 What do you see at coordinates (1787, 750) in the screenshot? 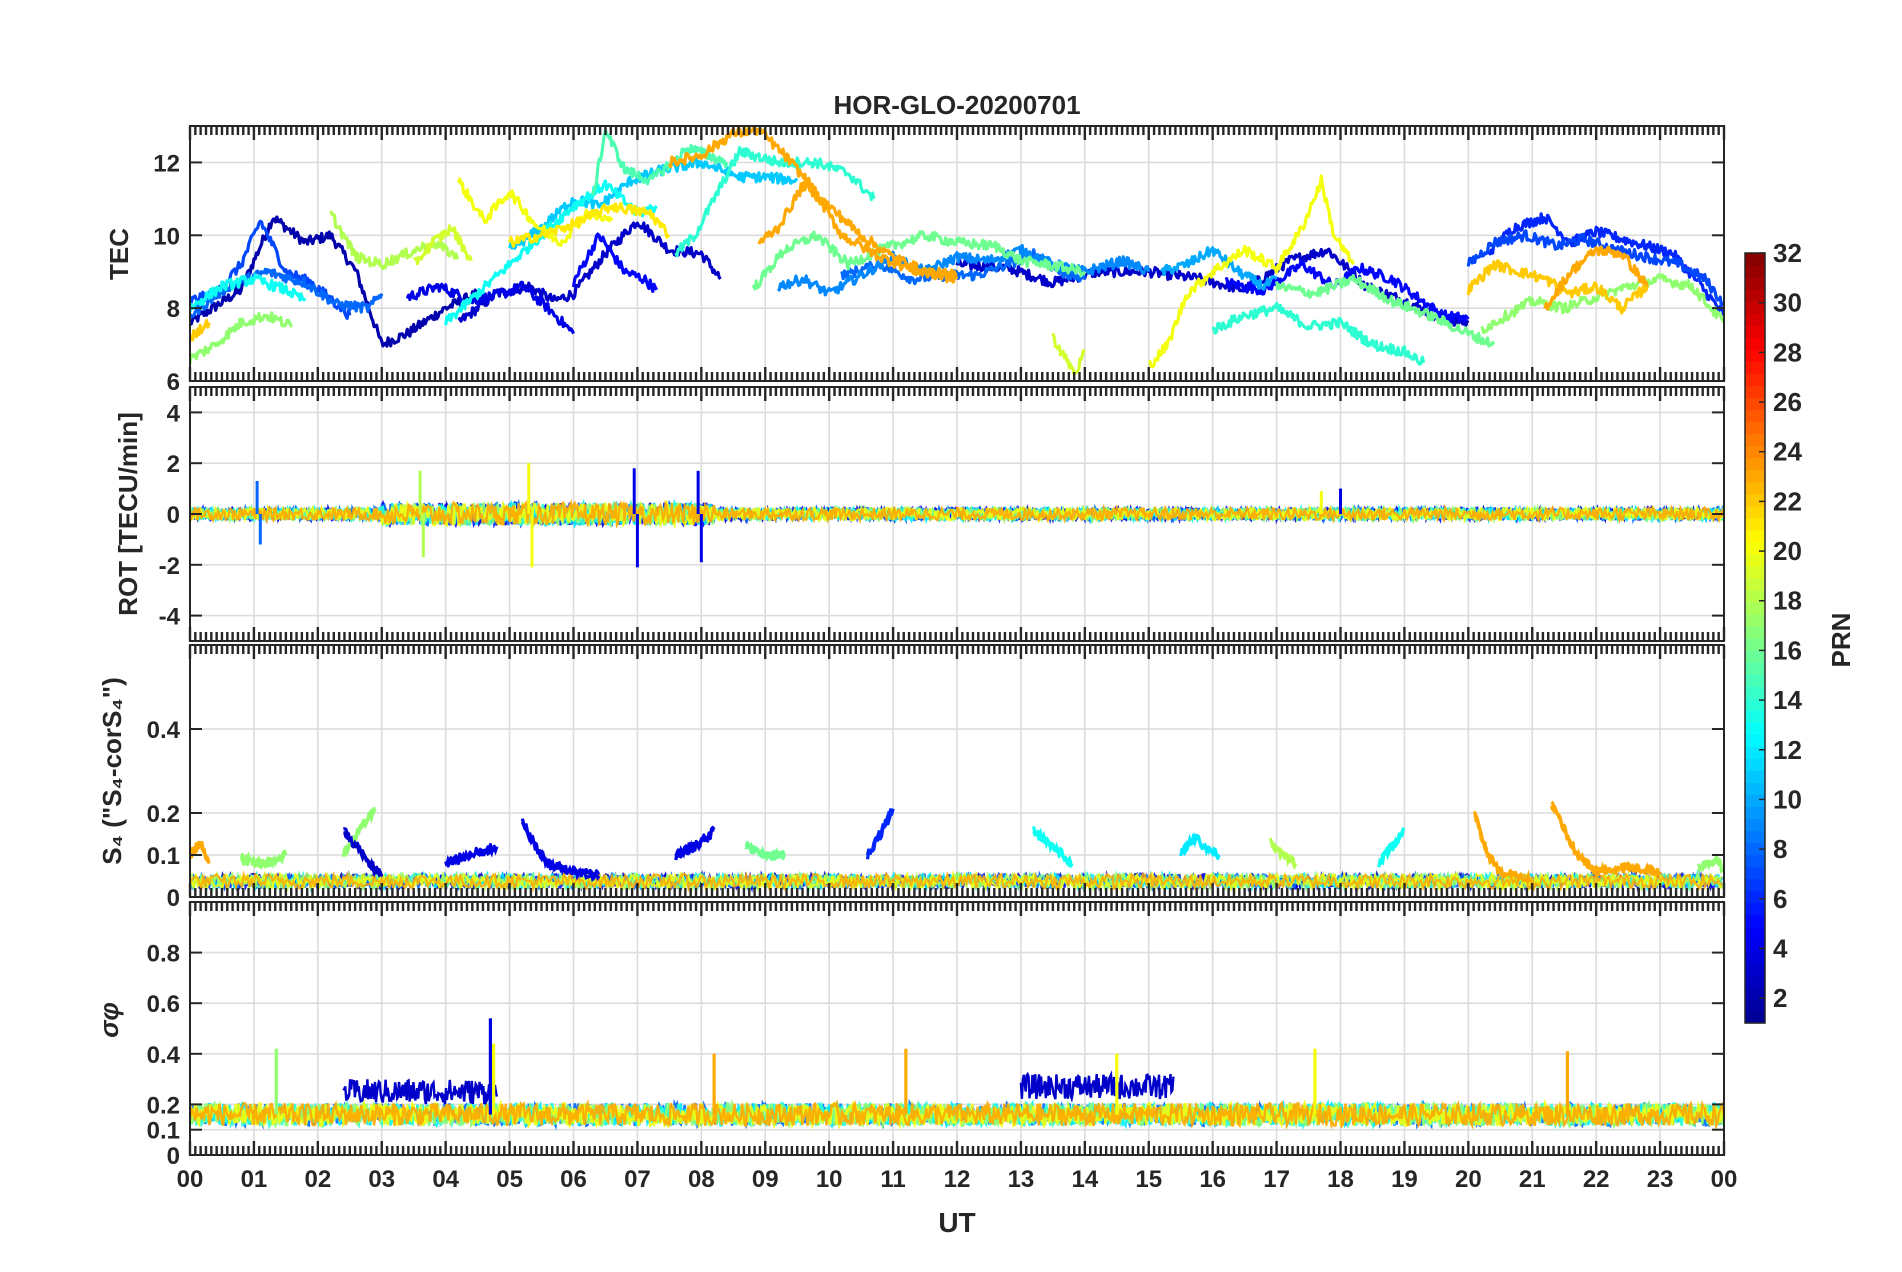
I see `colorbar-tick-label: 12` at bounding box center [1787, 750].